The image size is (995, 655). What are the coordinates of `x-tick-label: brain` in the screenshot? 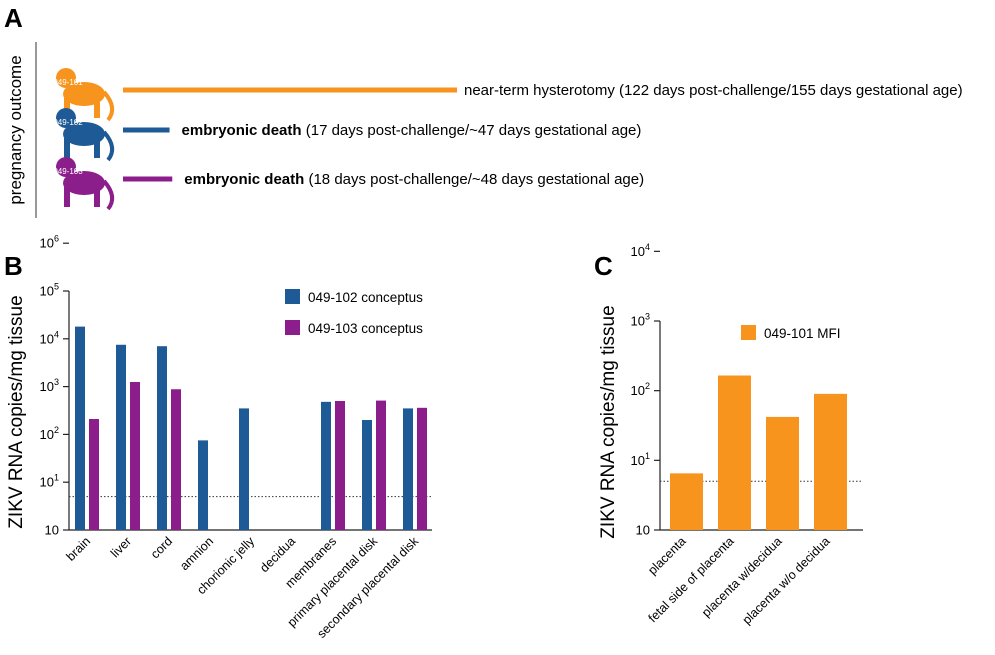 It's located at (79, 549).